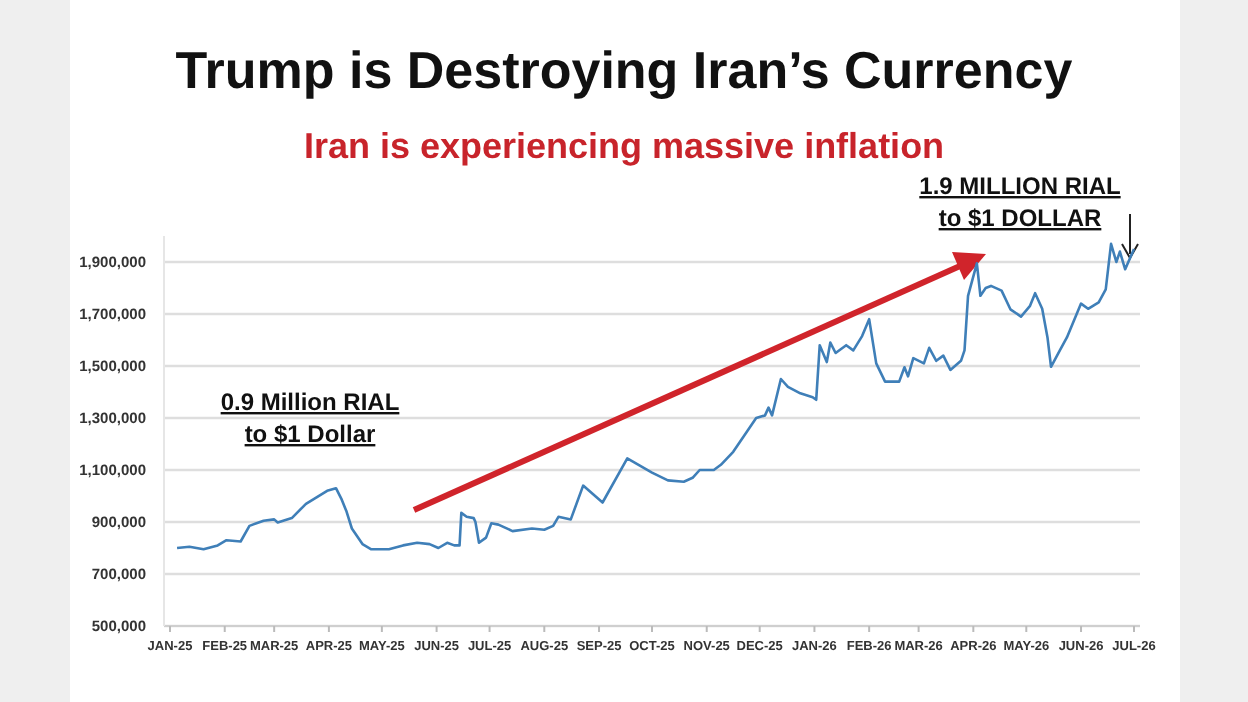 Image resolution: width=1248 pixels, height=702 pixels. I want to click on chart-title: Trump is Destroying Iran’s Currency, so click(624, 70).